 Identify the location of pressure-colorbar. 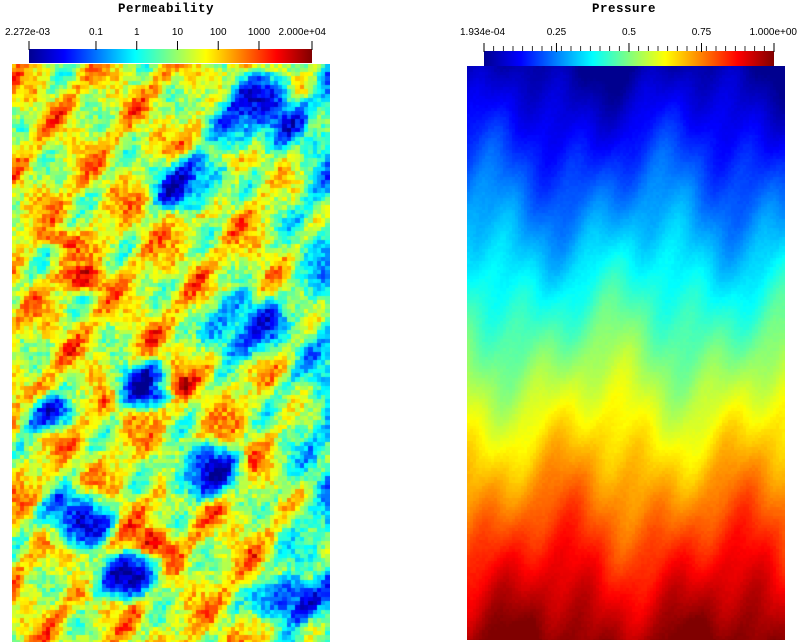
(629, 54).